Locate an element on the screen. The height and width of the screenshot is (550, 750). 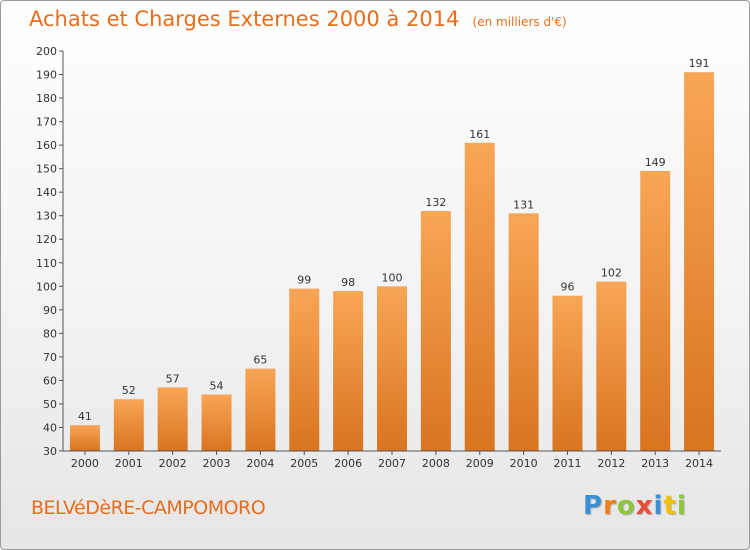
y-tick-label: 90 is located at coordinates (50, 310).